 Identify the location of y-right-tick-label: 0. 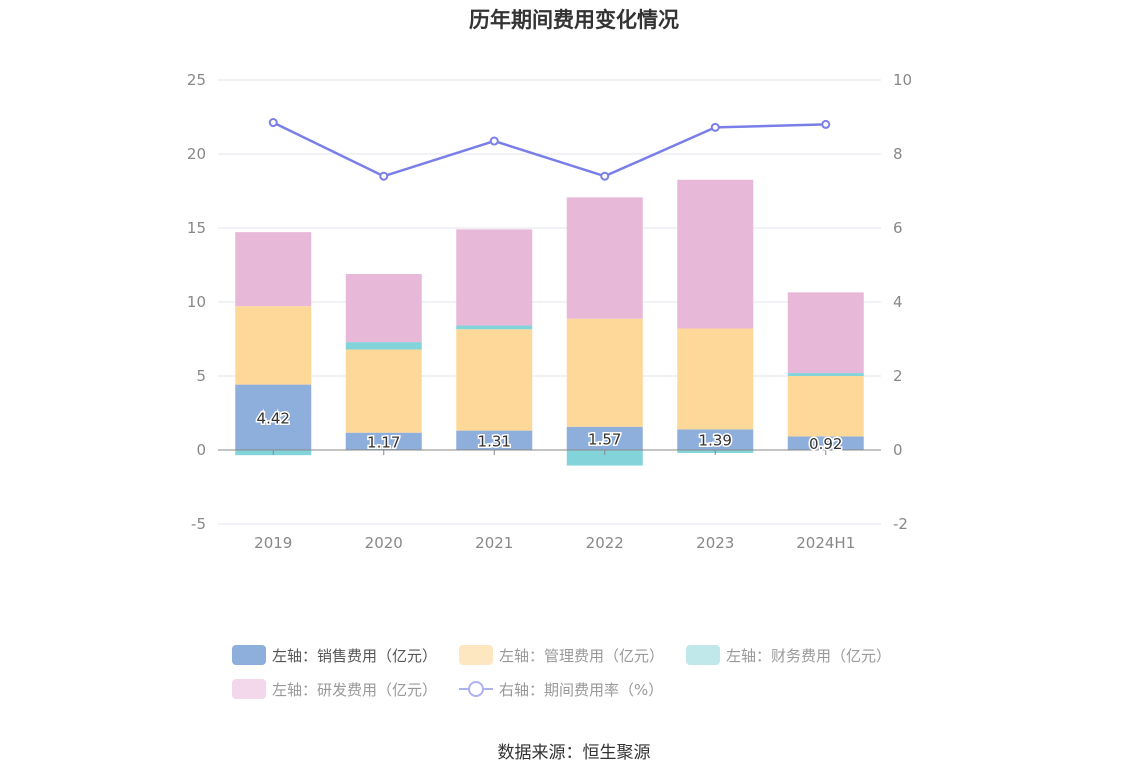
(898, 450).